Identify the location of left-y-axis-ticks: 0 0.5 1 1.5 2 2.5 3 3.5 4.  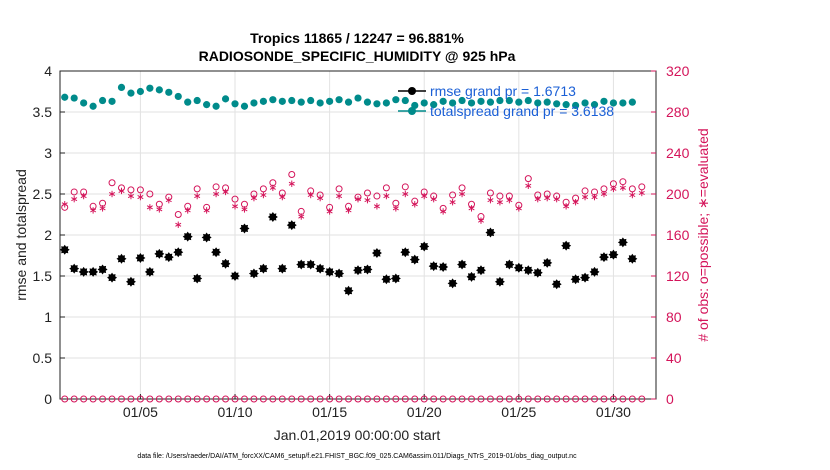
(49, 235).